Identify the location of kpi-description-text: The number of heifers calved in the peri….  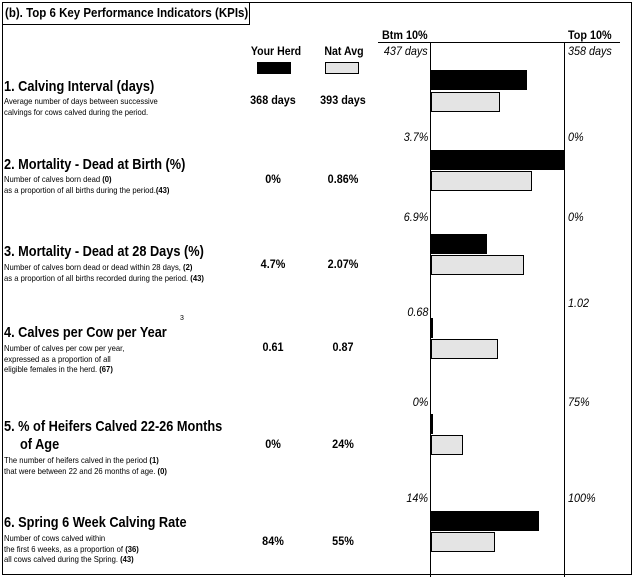
(77, 460).